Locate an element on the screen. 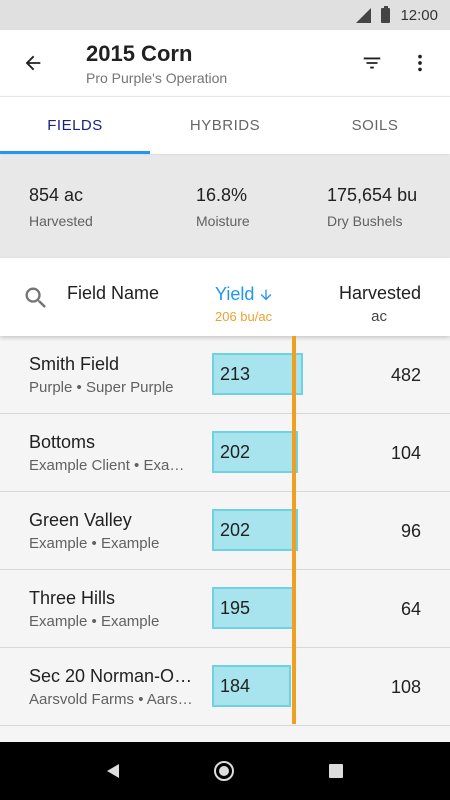 This screenshot has width=450, height=800. summary-value: 854 ac is located at coordinates (56, 195).